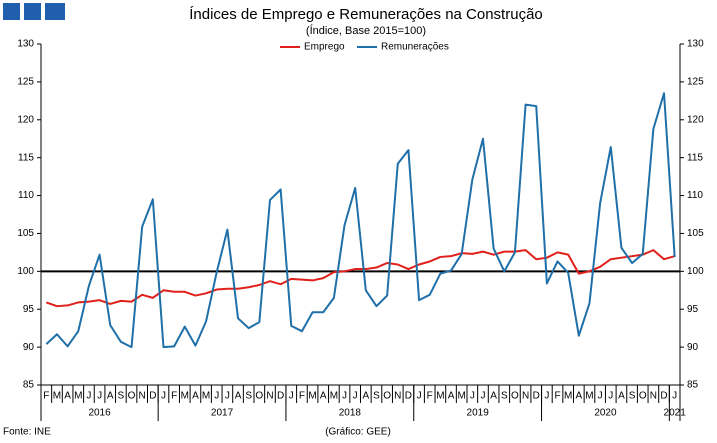 The height and width of the screenshot is (443, 717). I want to click on credit: (Gráfico: GEE), so click(358, 432).